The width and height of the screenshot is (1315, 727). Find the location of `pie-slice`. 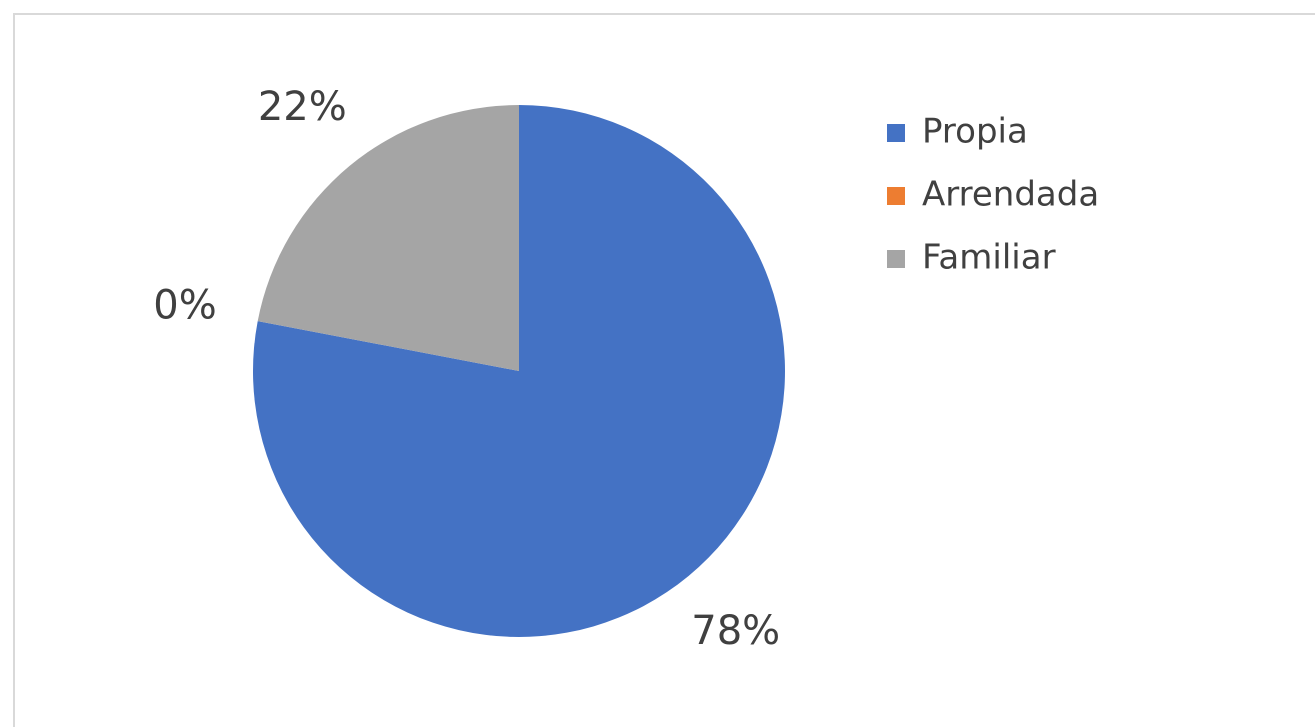

pie-slice is located at coordinates (388, 238).